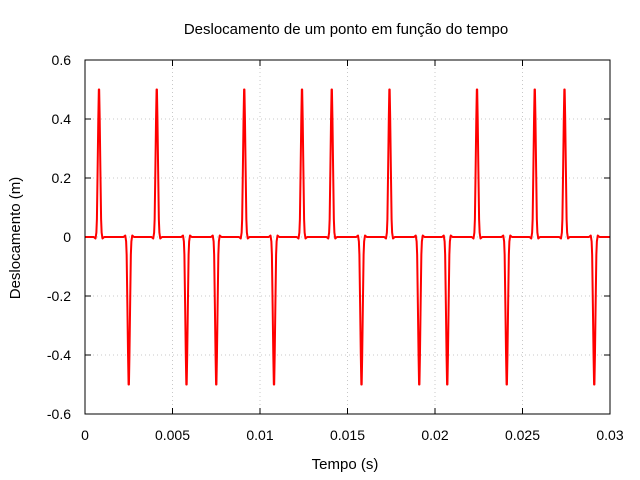 Image resolution: width=640 pixels, height=480 pixels. Describe the element at coordinates (522, 435) in the screenshot. I see `x-tick-label: 0.025` at that location.